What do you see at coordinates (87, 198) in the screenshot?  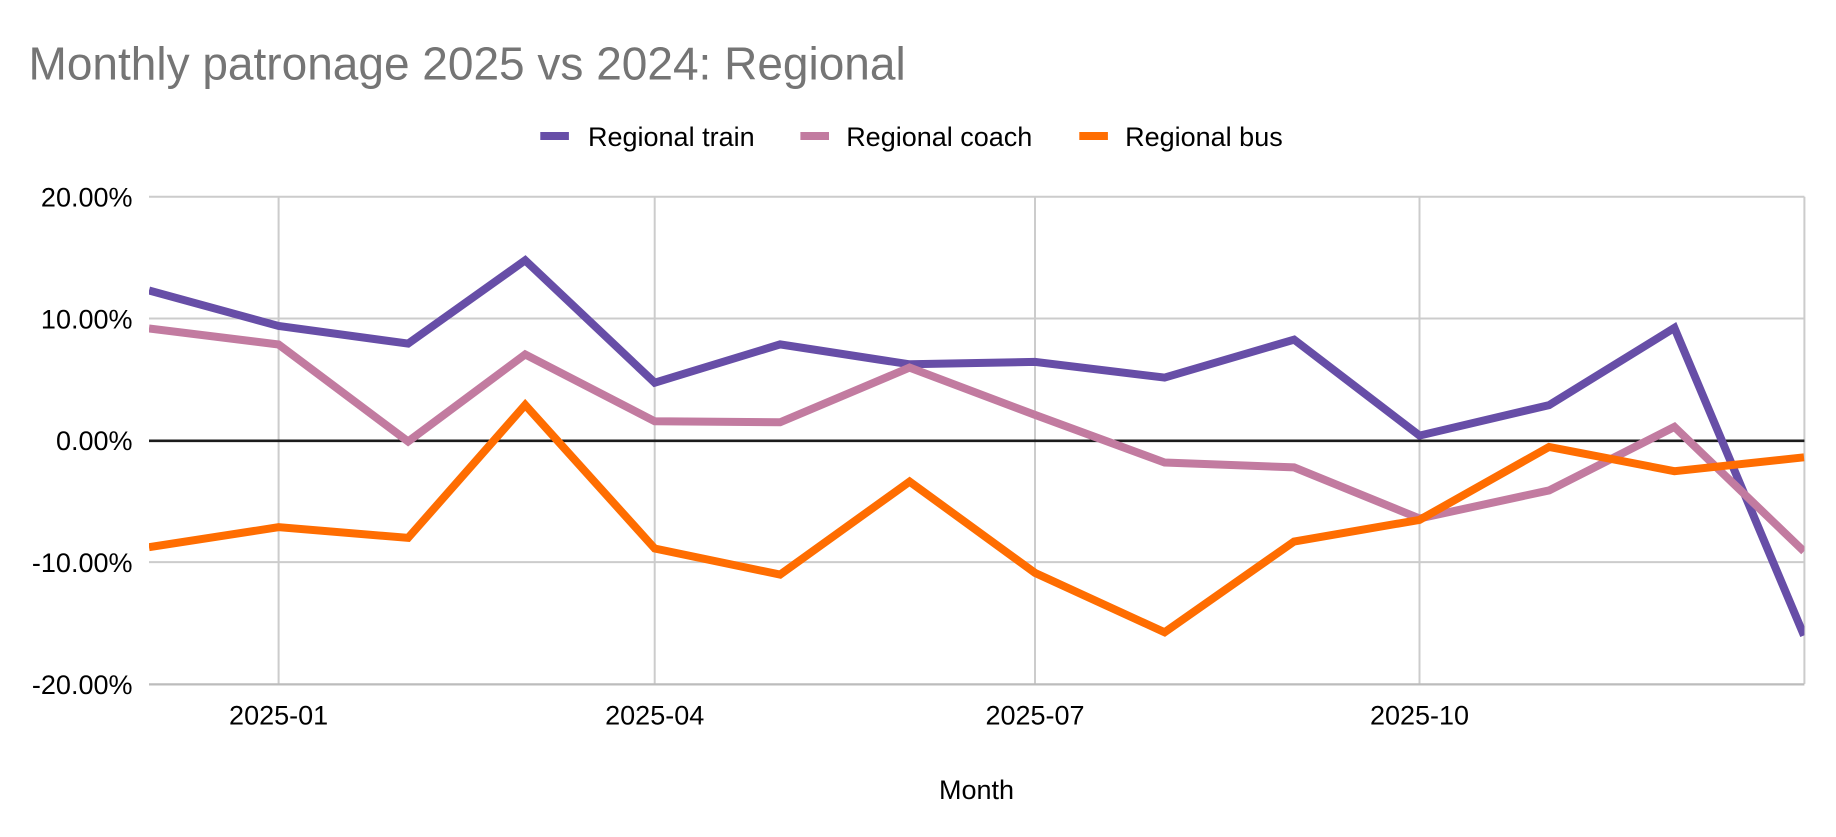 I see `svg-text: 20.00%` at bounding box center [87, 198].